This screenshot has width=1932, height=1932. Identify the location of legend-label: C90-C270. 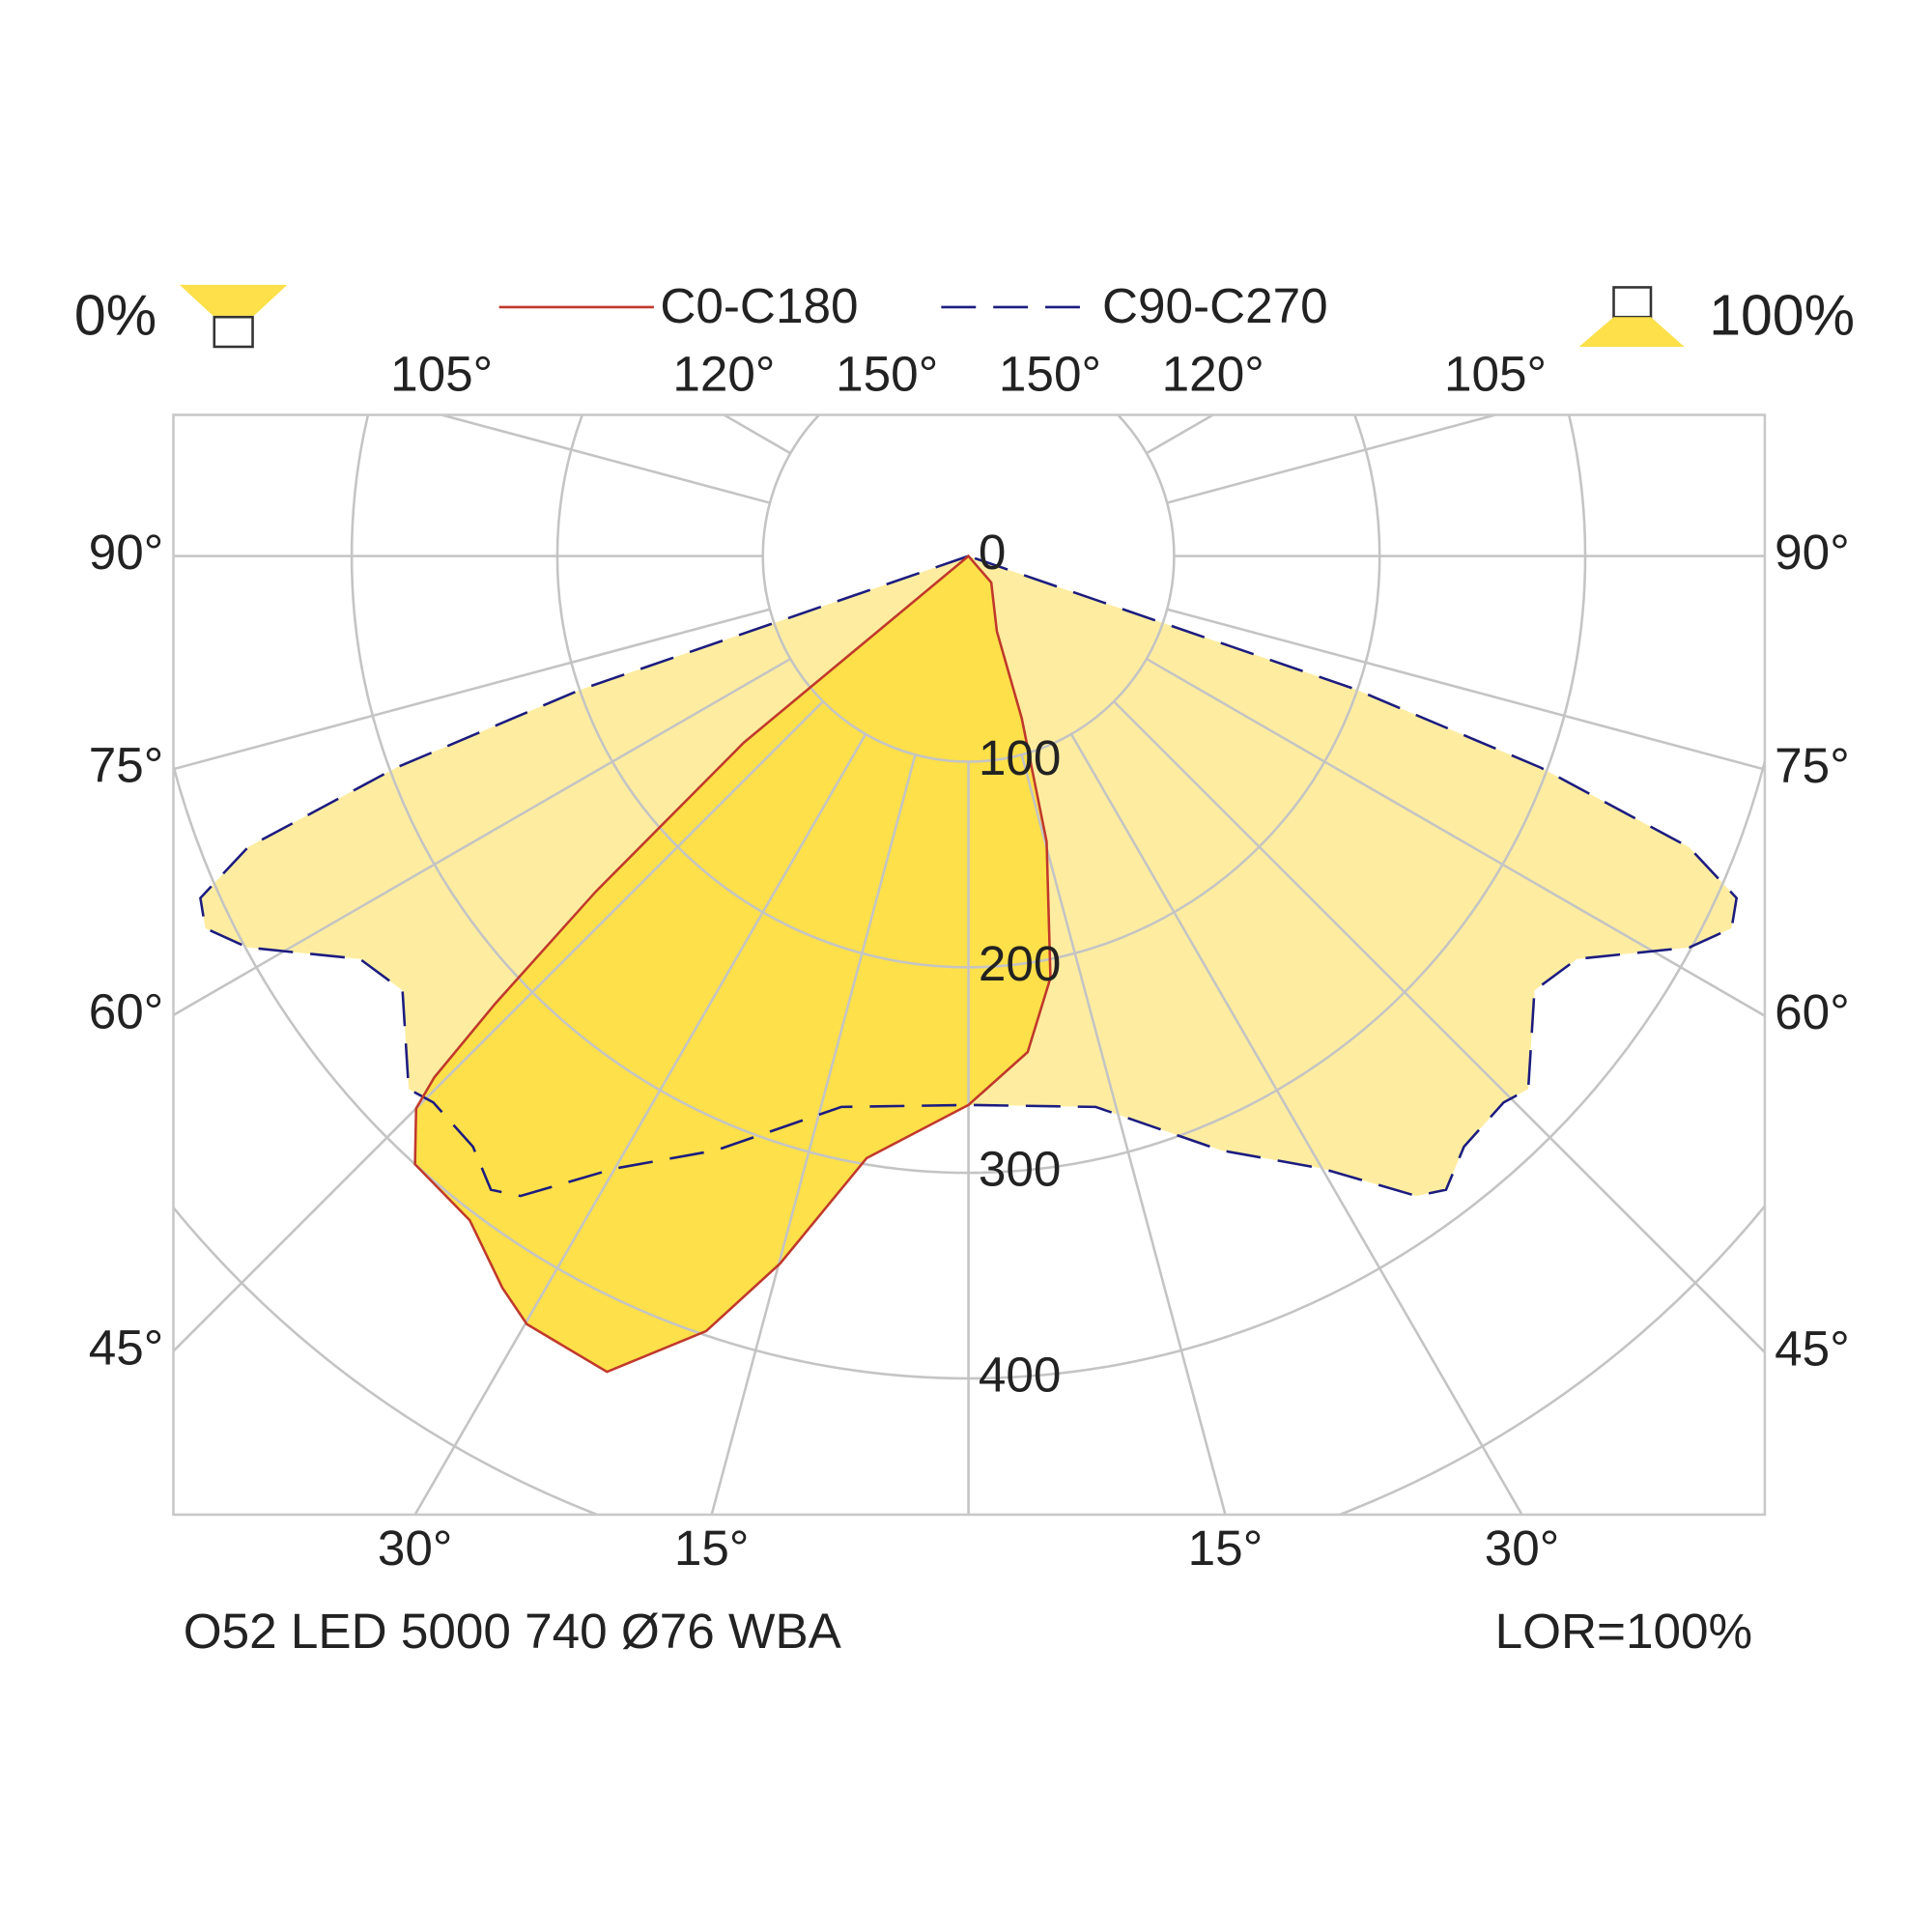
(1215, 305).